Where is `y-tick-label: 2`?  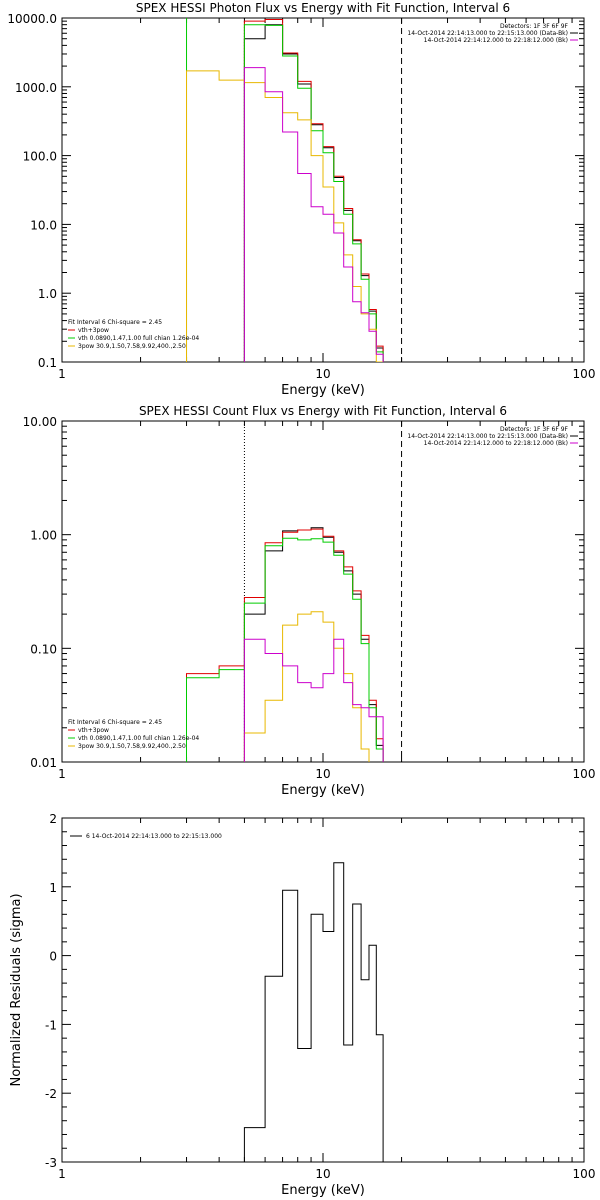 y-tick-label: 2 is located at coordinates (53, 819).